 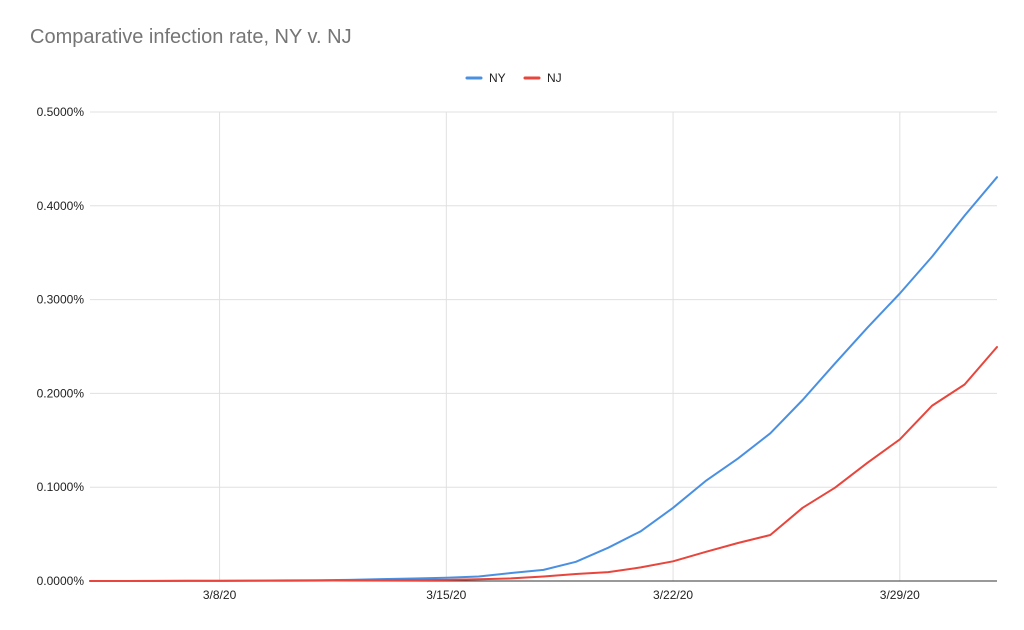 I want to click on x-tick-label: 3/15/20, so click(x=446, y=595).